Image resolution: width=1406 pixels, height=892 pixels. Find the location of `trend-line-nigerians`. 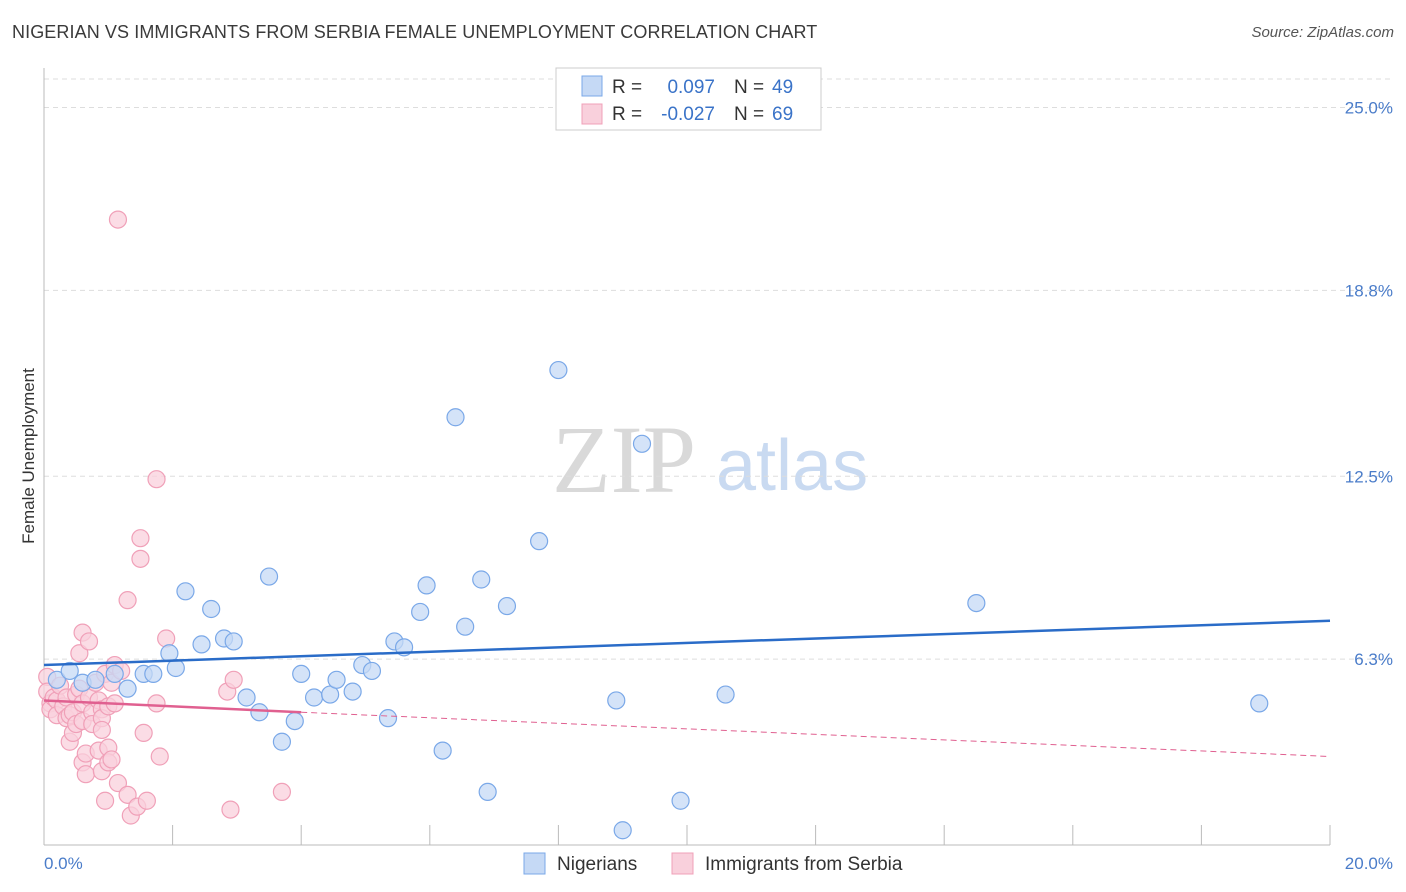

trend-line-nigerians is located at coordinates (687, 643).